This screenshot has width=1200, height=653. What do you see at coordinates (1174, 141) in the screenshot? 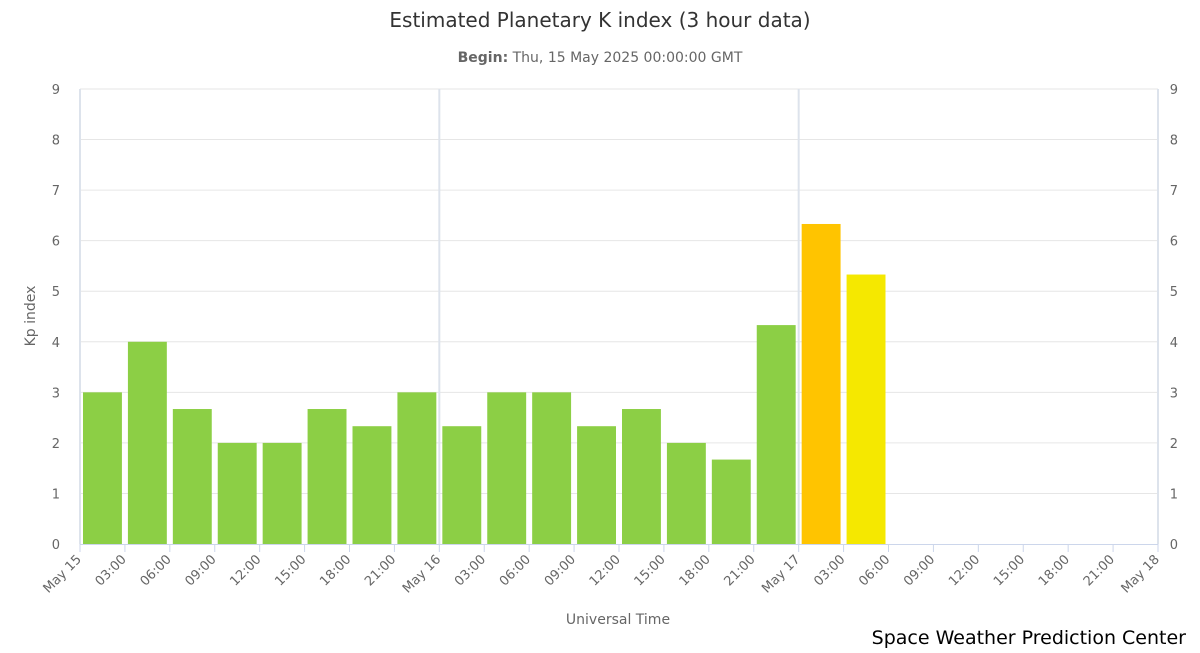
I see `y-tick-label-right: 8` at bounding box center [1174, 141].